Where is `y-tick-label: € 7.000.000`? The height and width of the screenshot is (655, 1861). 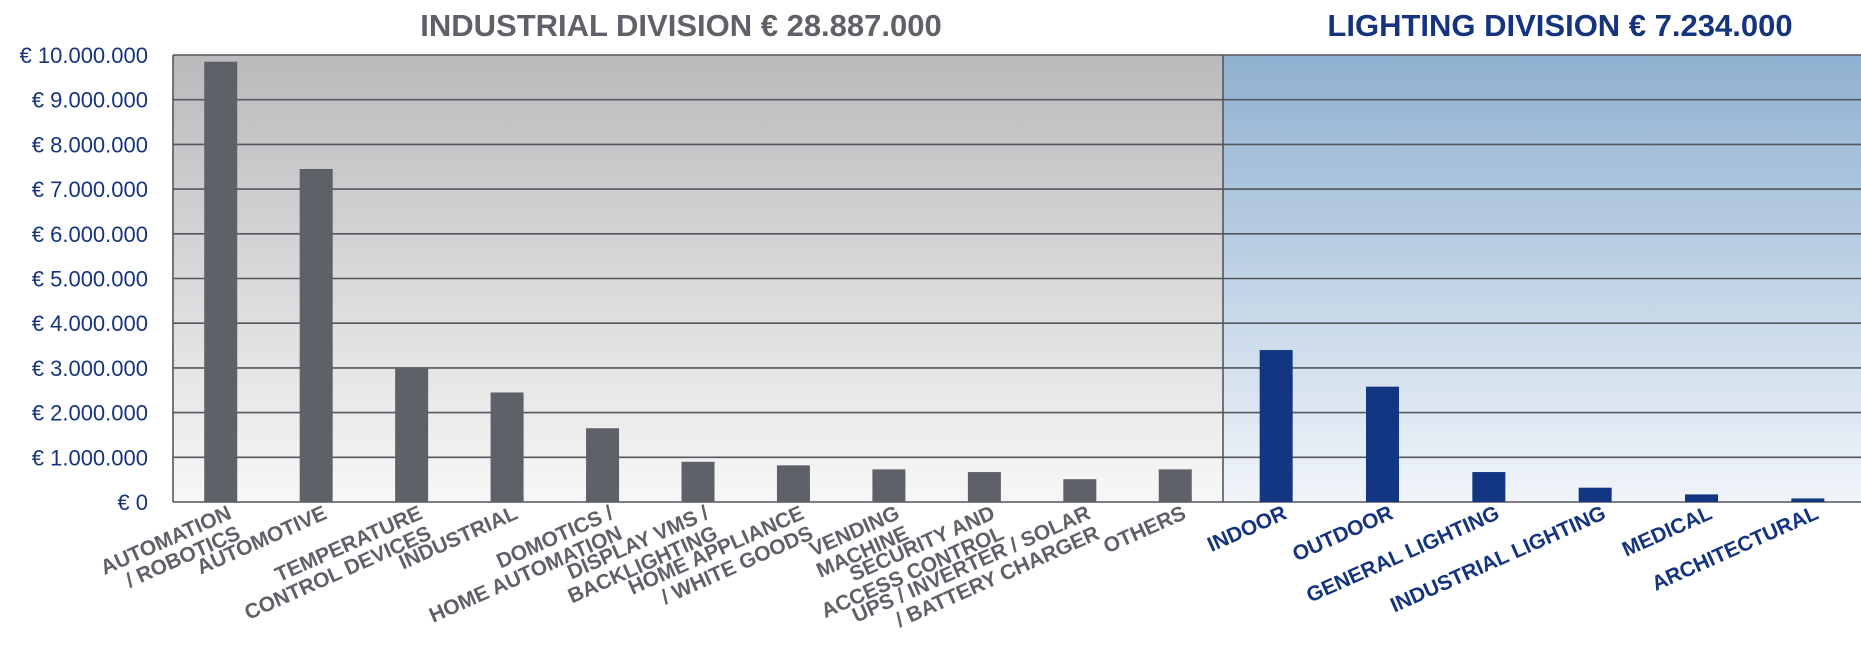
y-tick-label: € 7.000.000 is located at coordinates (90, 189).